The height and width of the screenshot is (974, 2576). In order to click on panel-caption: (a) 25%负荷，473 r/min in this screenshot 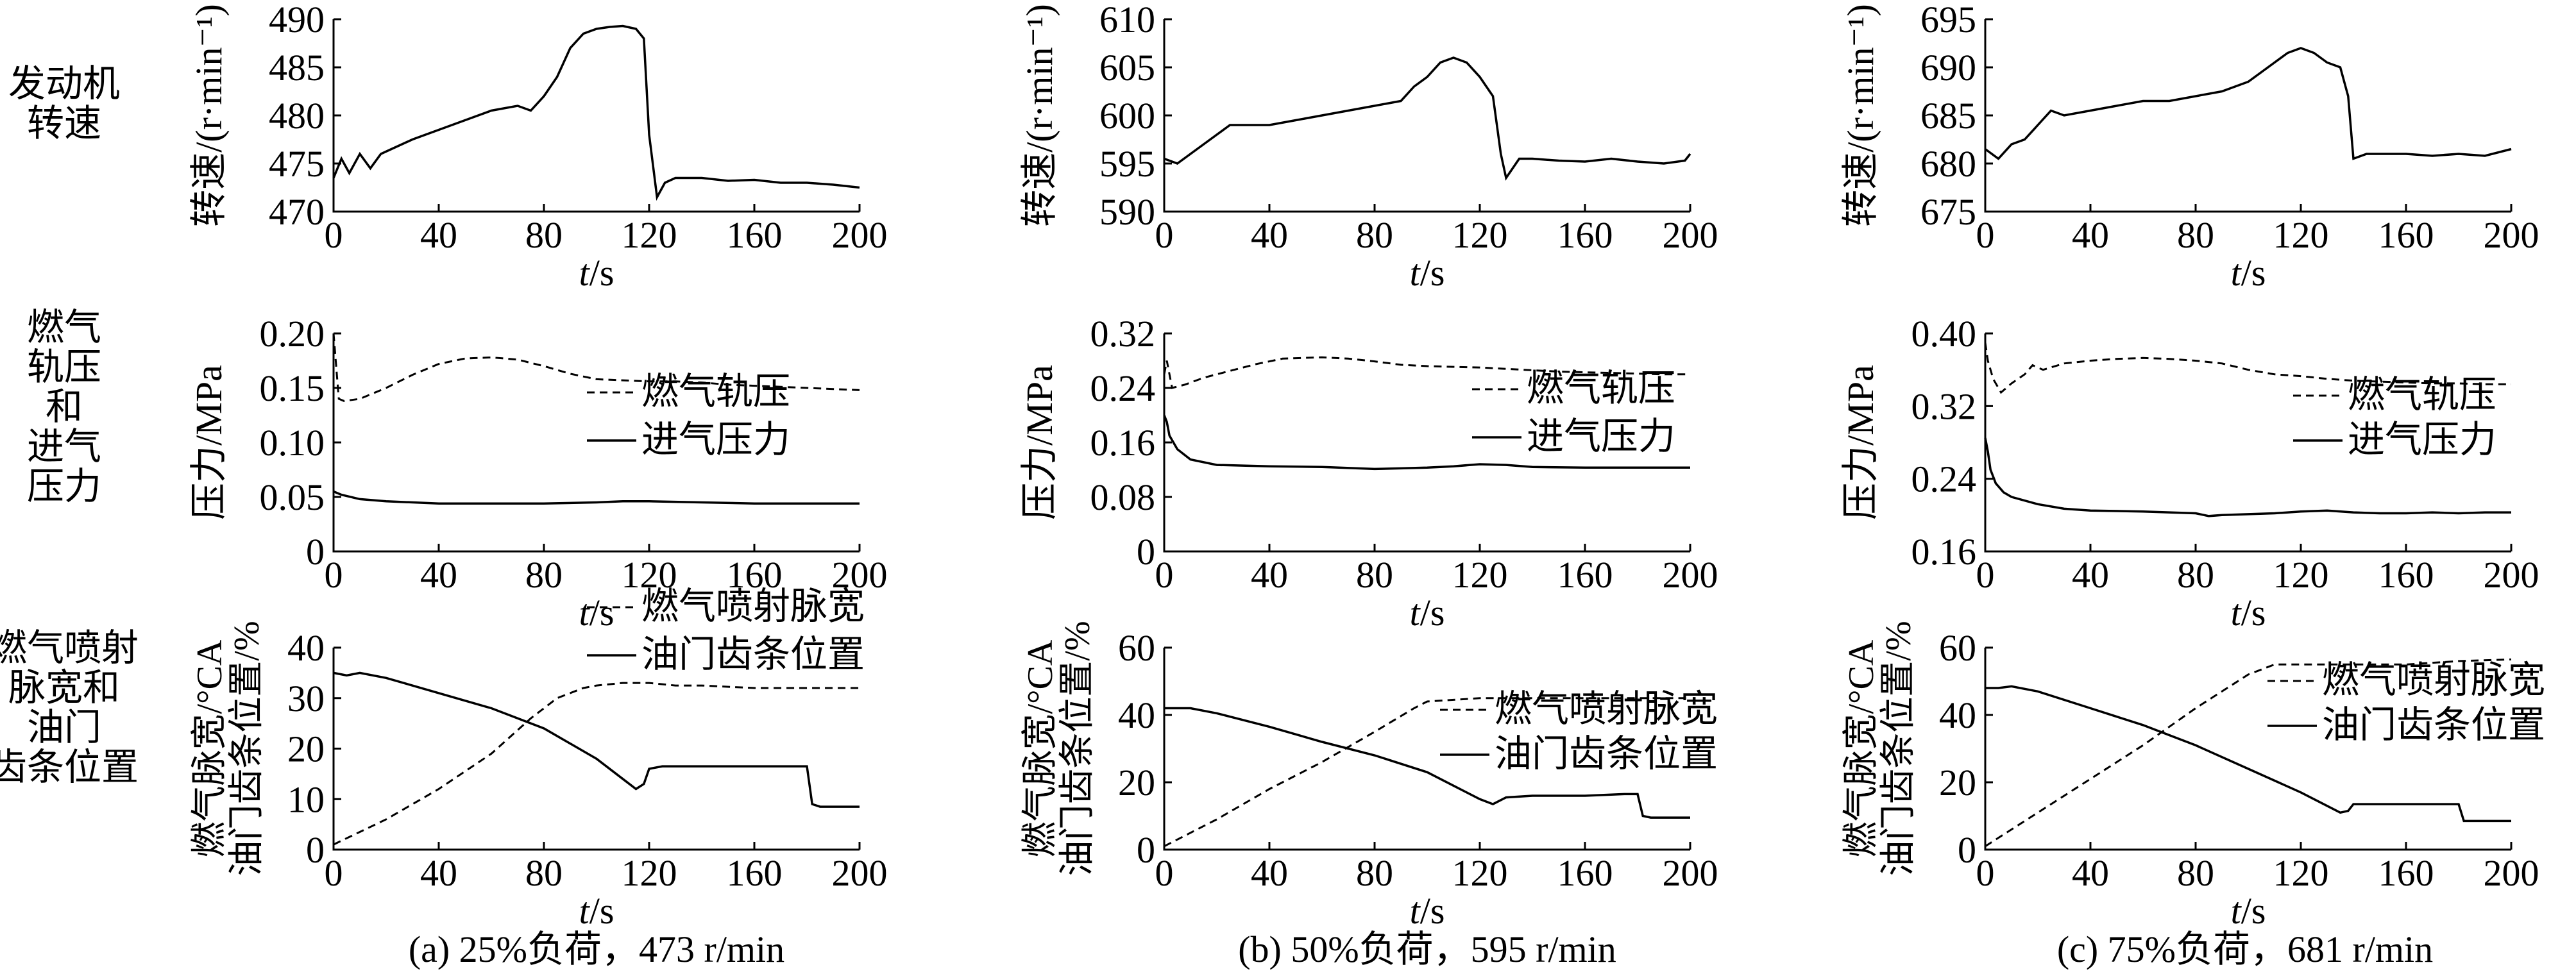, I will do `click(596, 949)`.